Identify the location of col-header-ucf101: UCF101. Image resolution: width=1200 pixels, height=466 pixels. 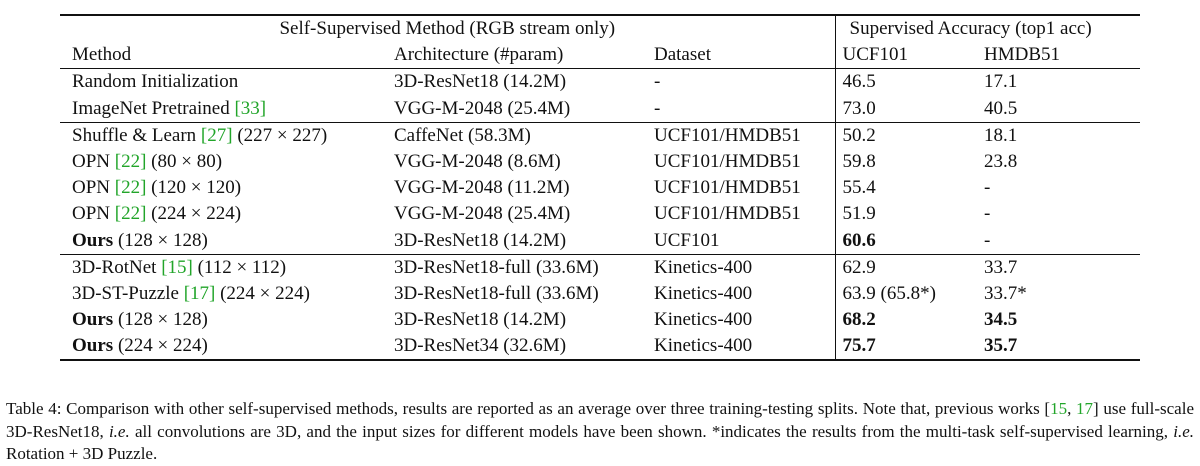
(909, 55).